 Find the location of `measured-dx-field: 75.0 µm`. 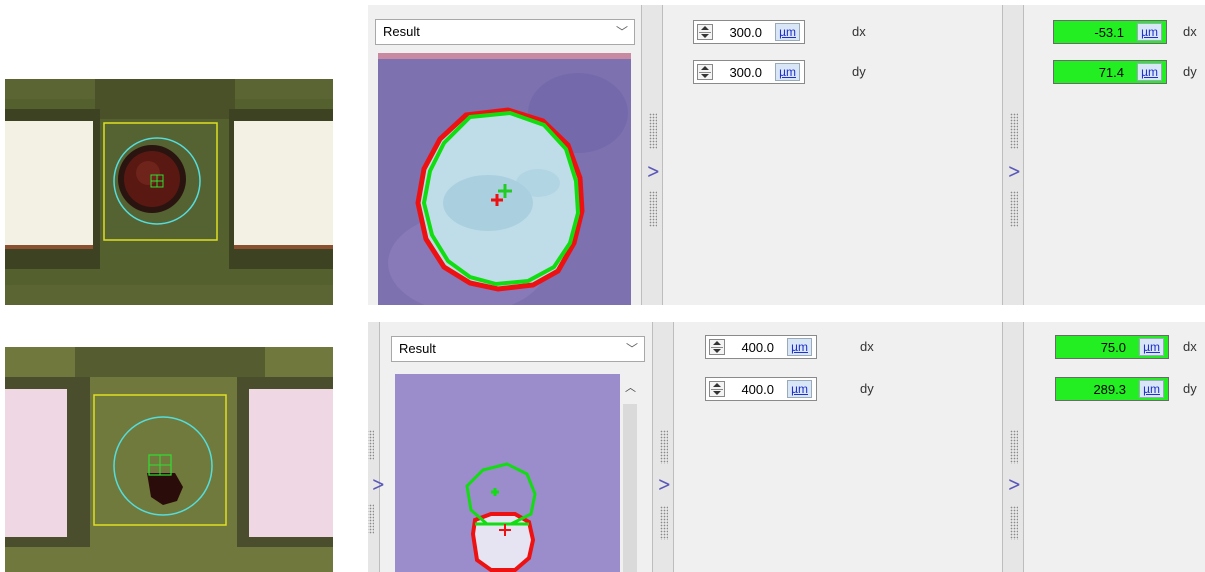

measured-dx-field: 75.0 µm is located at coordinates (1112, 347).